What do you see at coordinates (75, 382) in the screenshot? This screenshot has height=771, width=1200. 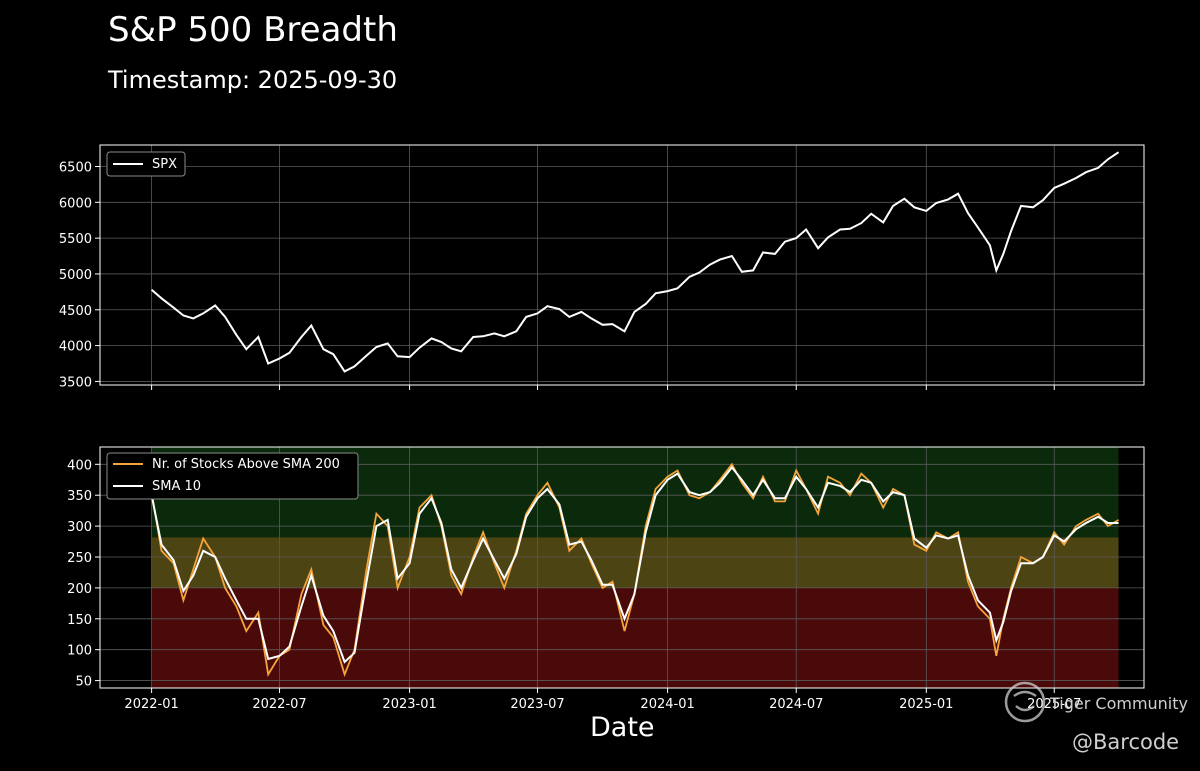 I see `spx-ytick-label: 3500` at bounding box center [75, 382].